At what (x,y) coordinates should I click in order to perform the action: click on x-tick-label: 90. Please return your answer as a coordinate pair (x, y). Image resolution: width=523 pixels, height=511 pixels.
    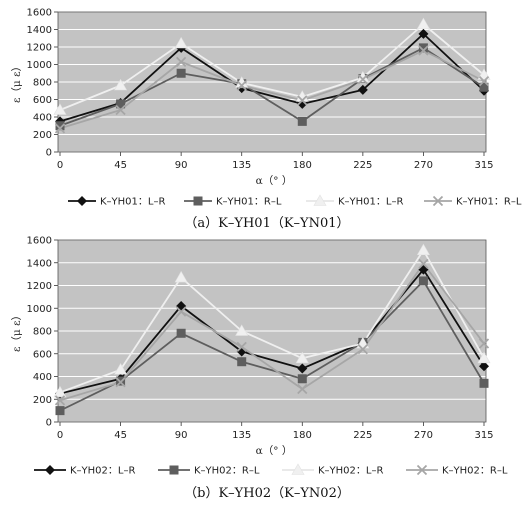
    Looking at the image, I should click on (181, 435).